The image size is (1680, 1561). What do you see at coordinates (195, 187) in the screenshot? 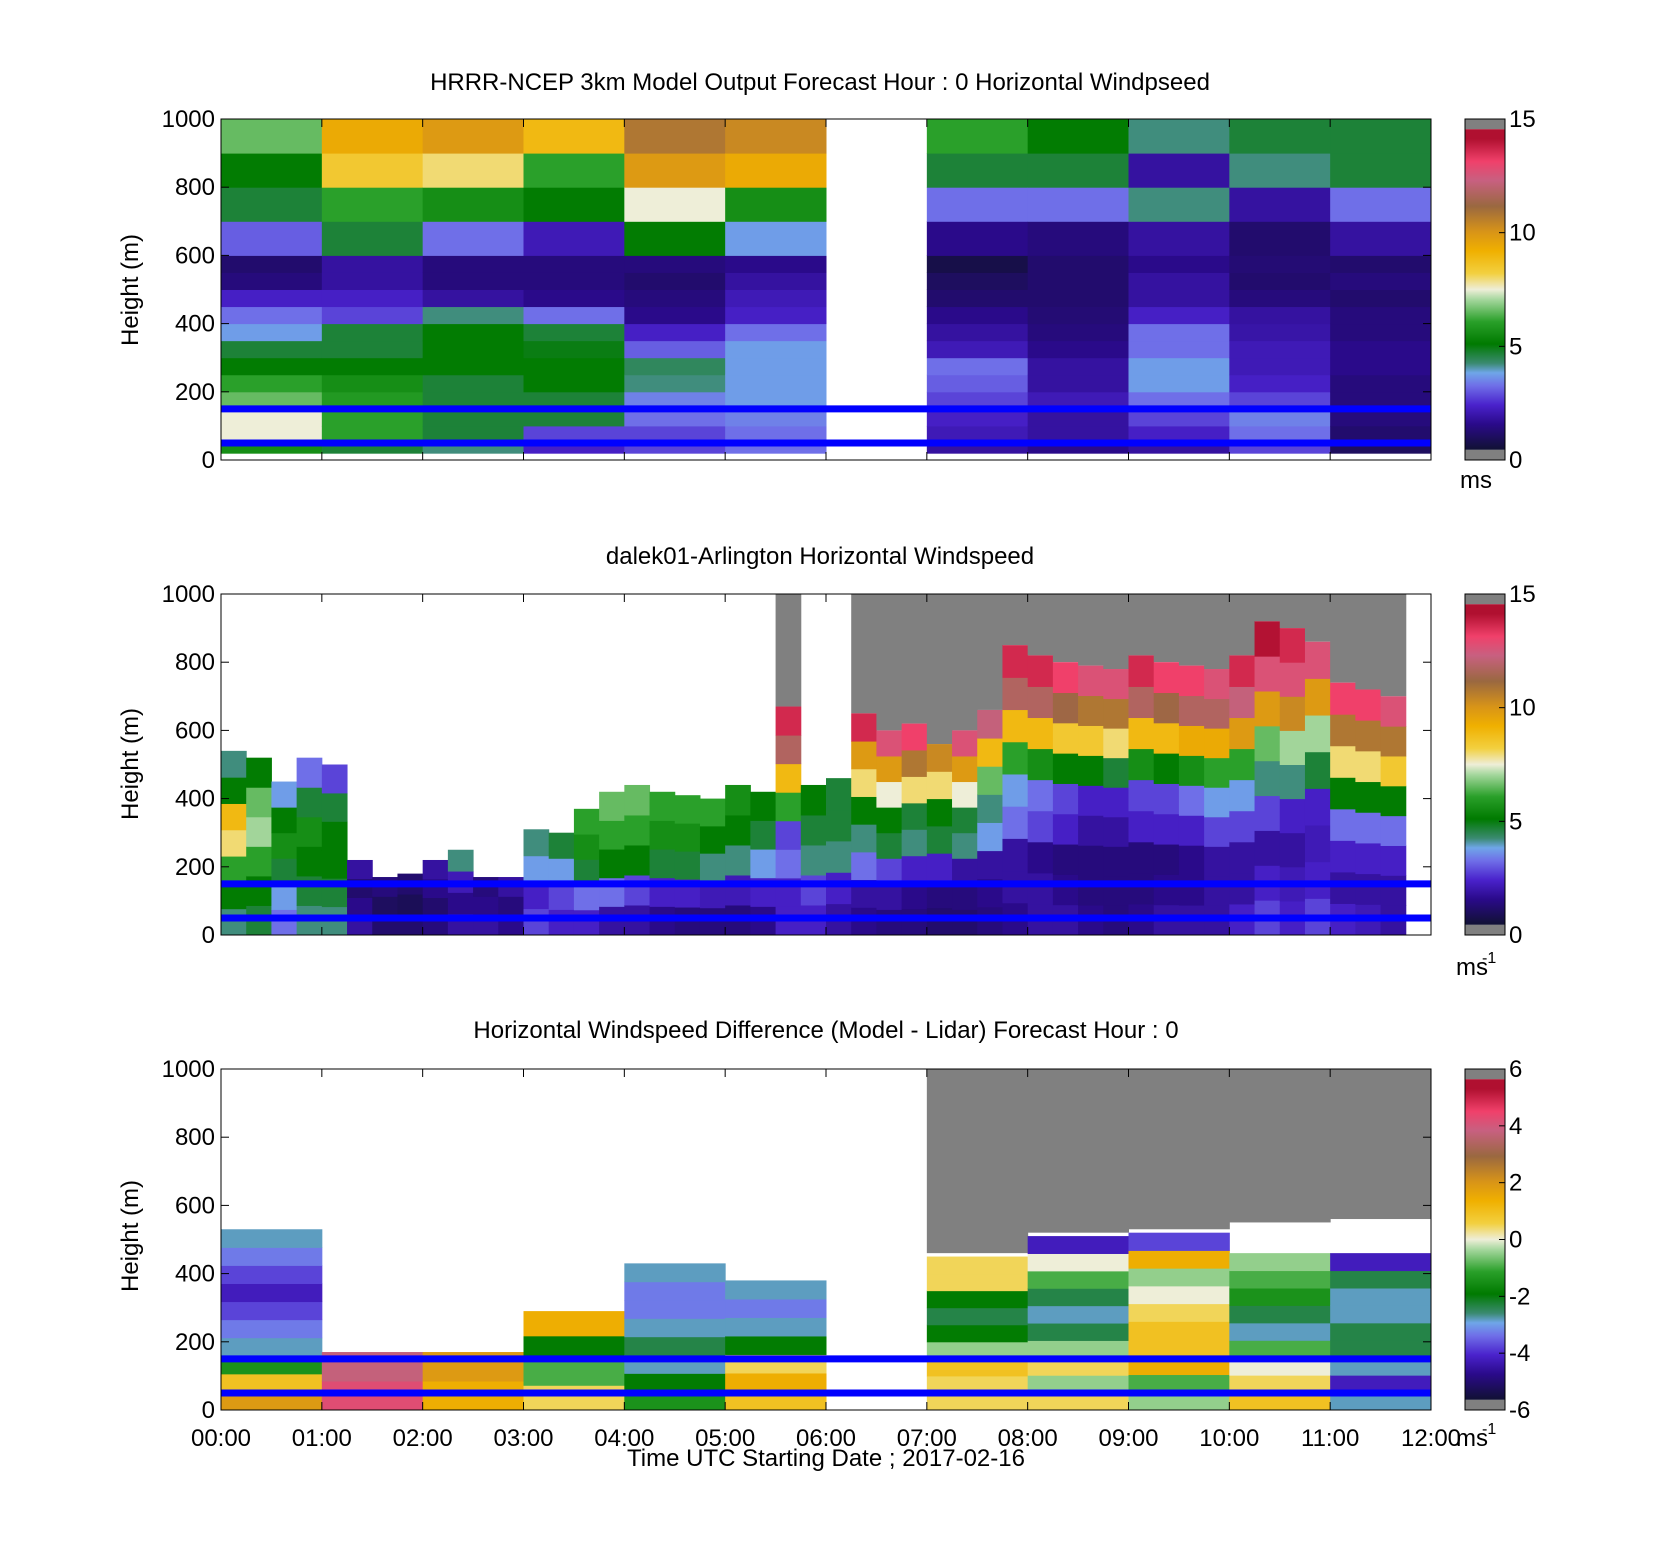
I see `y-tick-label: 800` at bounding box center [195, 187].